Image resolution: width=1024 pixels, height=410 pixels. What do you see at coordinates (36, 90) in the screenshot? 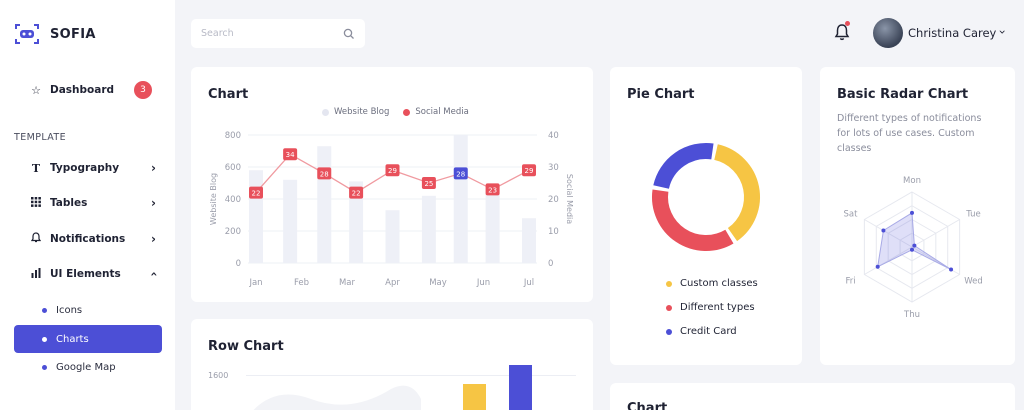
I see `star-icon: ☆` at bounding box center [36, 90].